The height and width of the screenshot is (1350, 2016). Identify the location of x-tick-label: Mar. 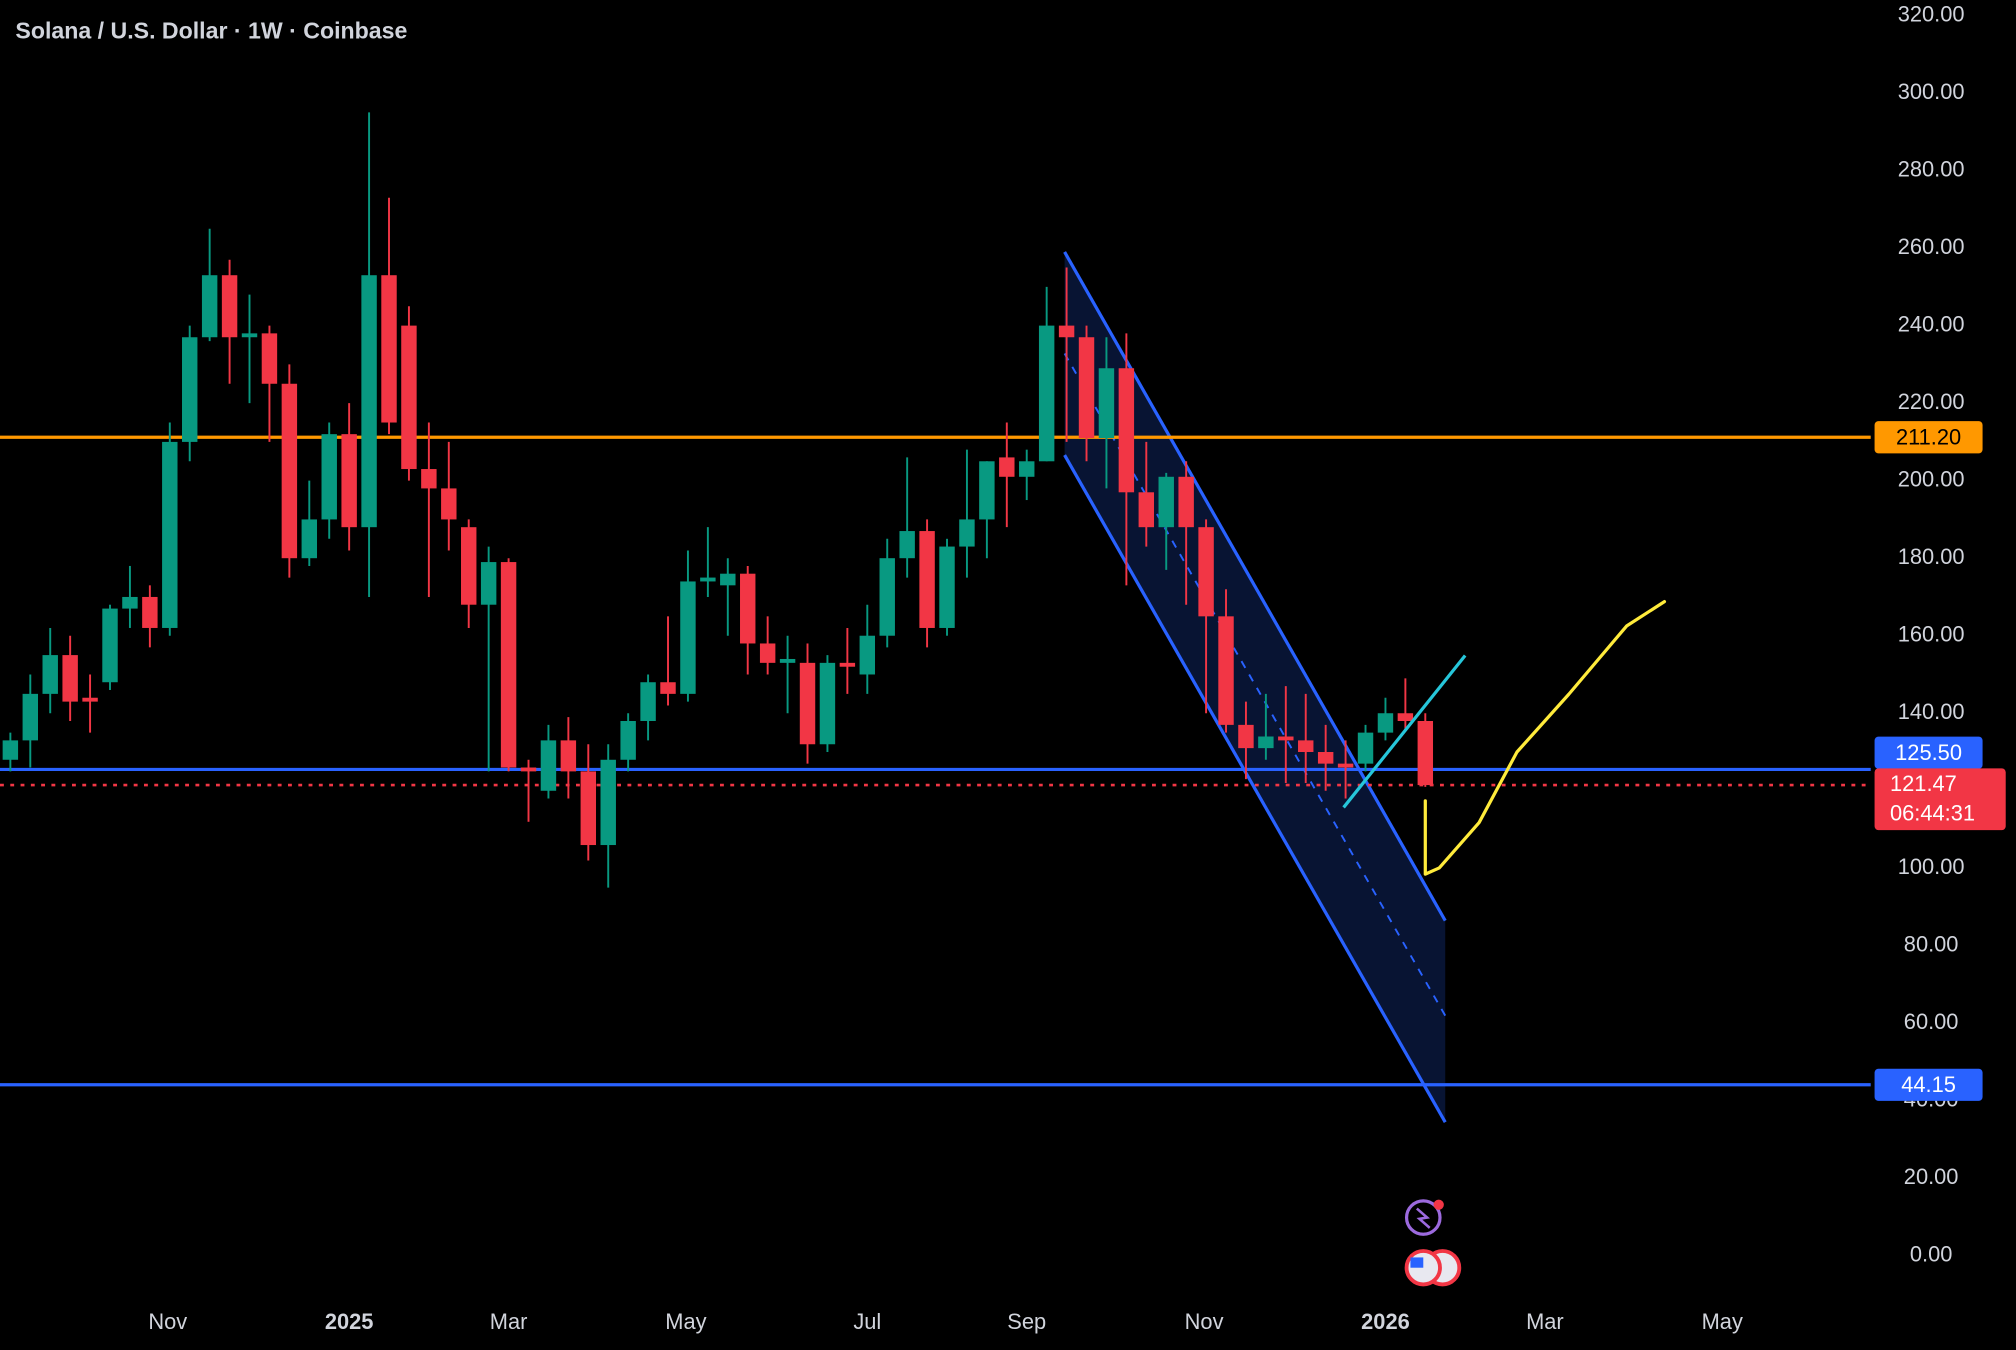
(509, 1321).